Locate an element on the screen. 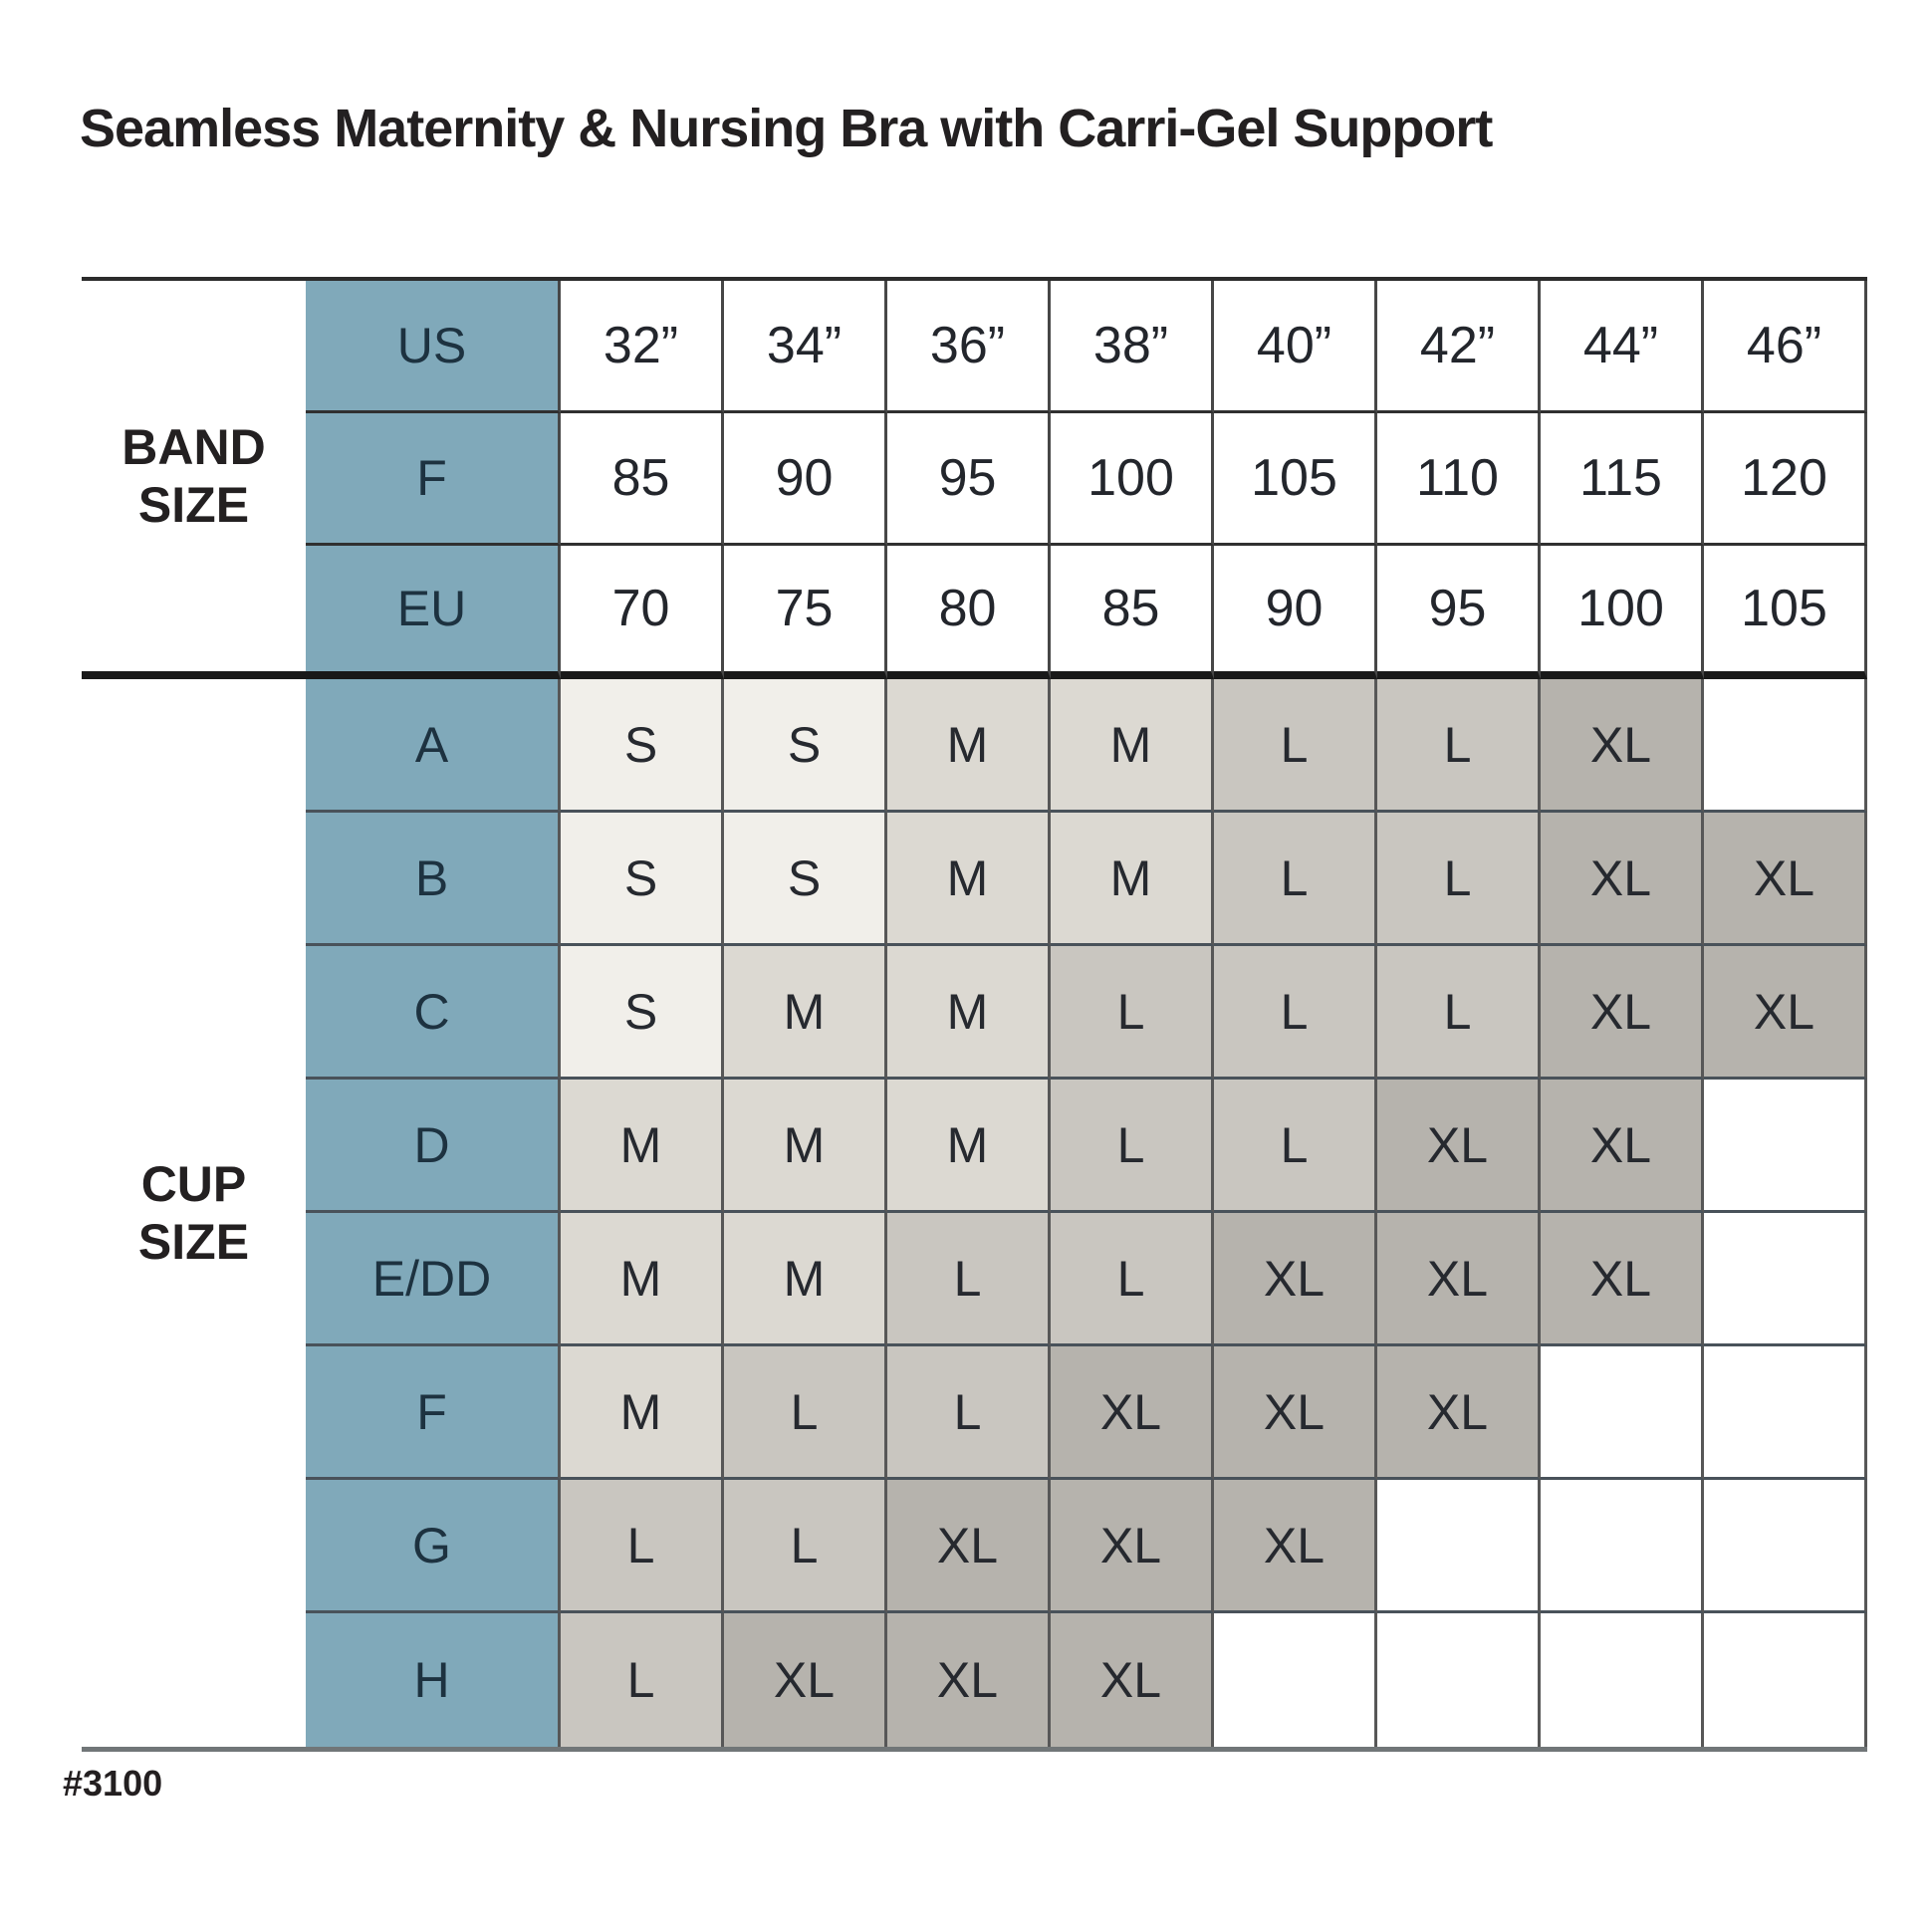  cup-row-label: H is located at coordinates (434, 1680).